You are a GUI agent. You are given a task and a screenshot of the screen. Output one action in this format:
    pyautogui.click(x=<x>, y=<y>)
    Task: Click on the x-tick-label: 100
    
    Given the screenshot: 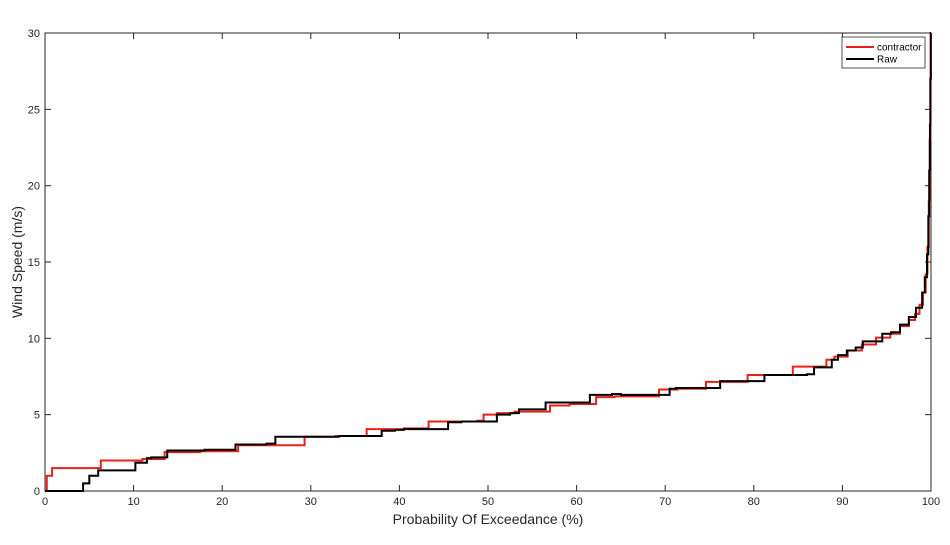 What is the action you would take?
    pyautogui.click(x=931, y=502)
    